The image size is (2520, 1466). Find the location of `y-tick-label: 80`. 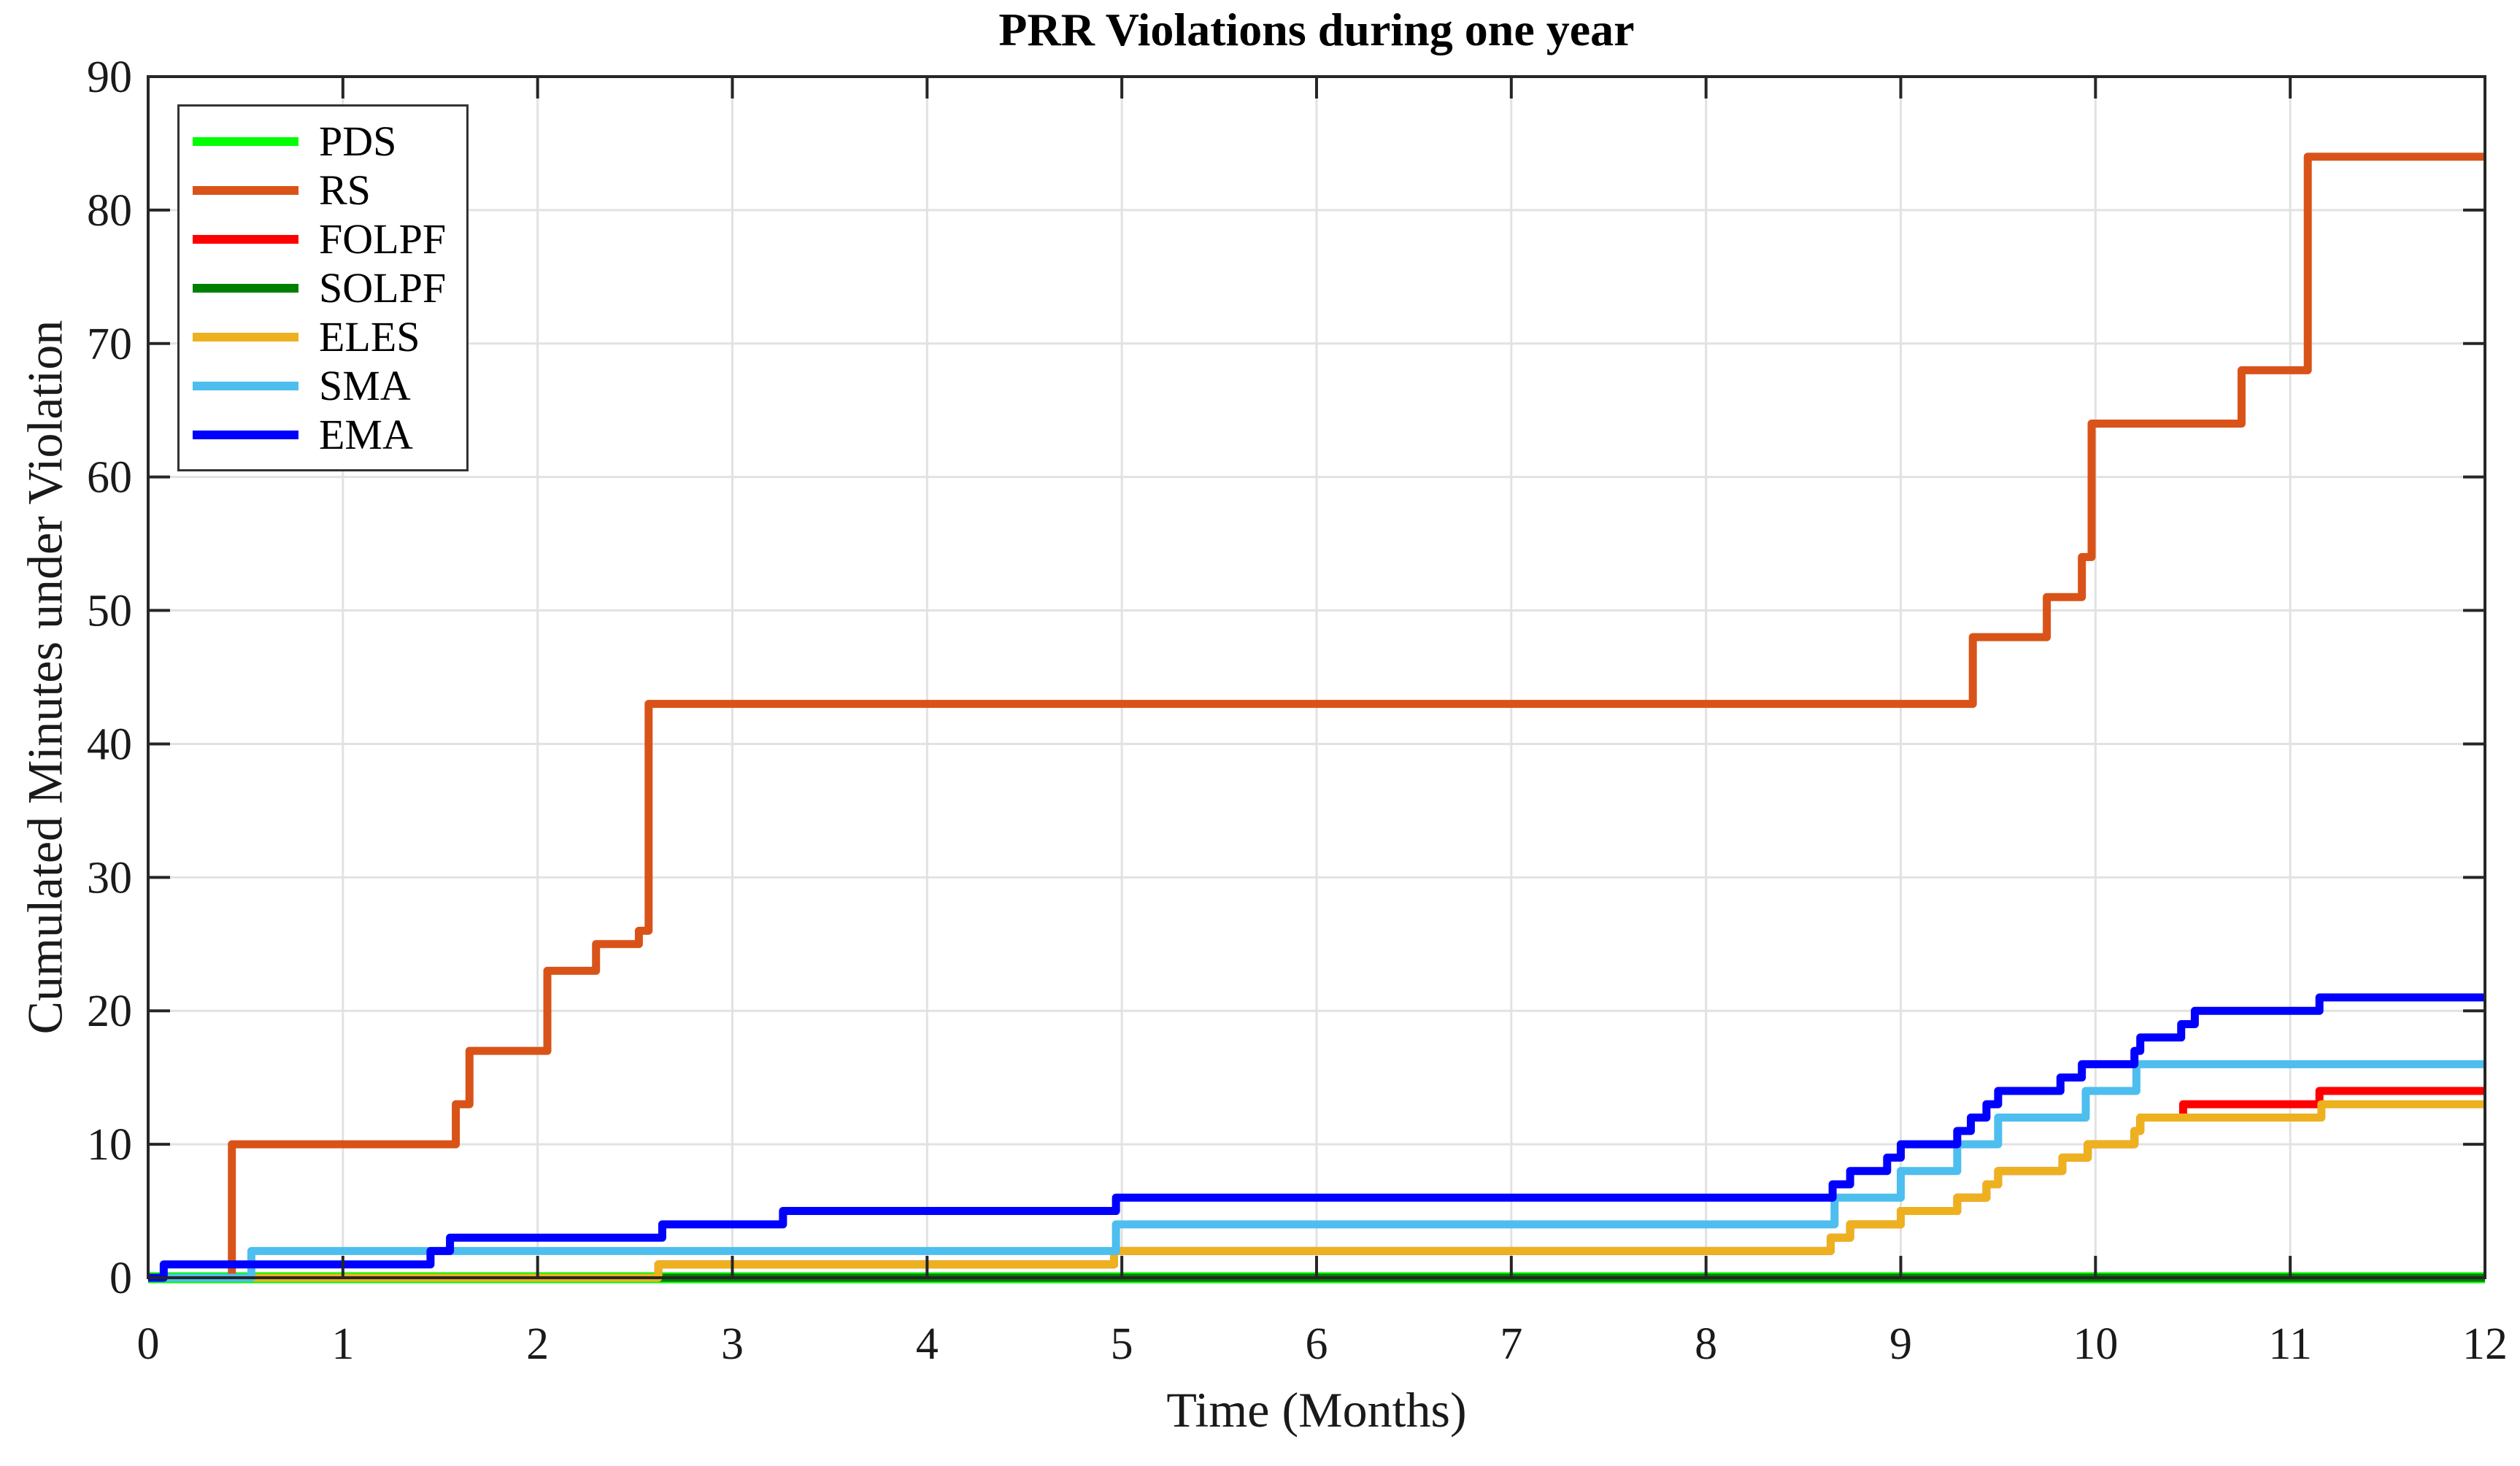

y-tick-label: 80 is located at coordinates (109, 211).